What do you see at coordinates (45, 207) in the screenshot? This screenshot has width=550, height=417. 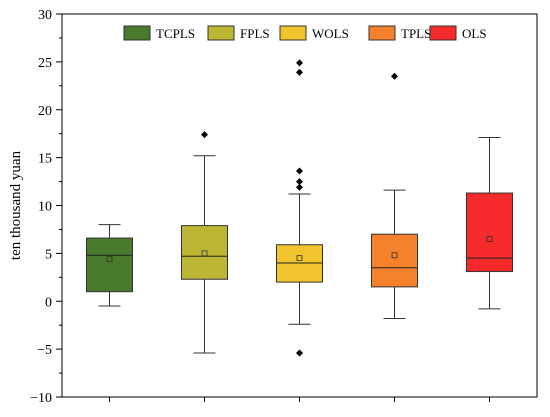 I see `y-tick-label: 10` at bounding box center [45, 207].